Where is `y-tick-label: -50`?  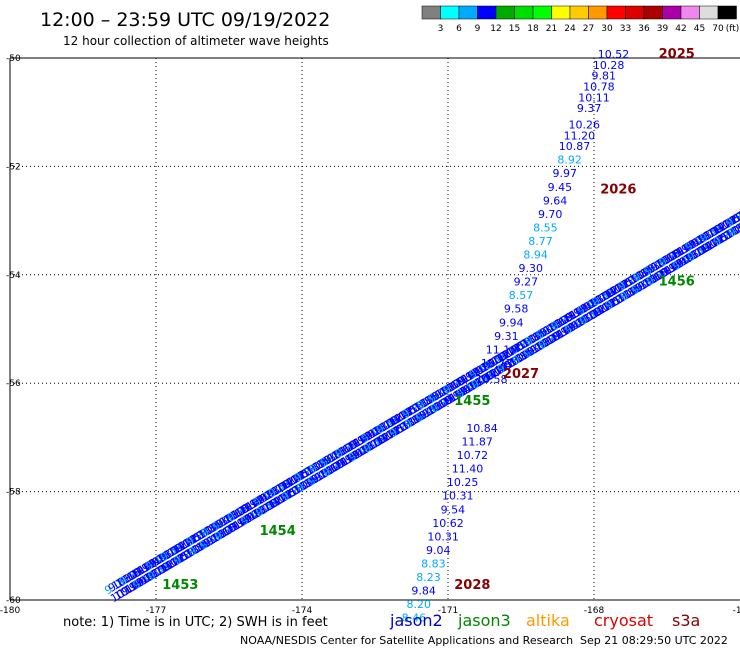
y-tick-label: -50 is located at coordinates (13, 59).